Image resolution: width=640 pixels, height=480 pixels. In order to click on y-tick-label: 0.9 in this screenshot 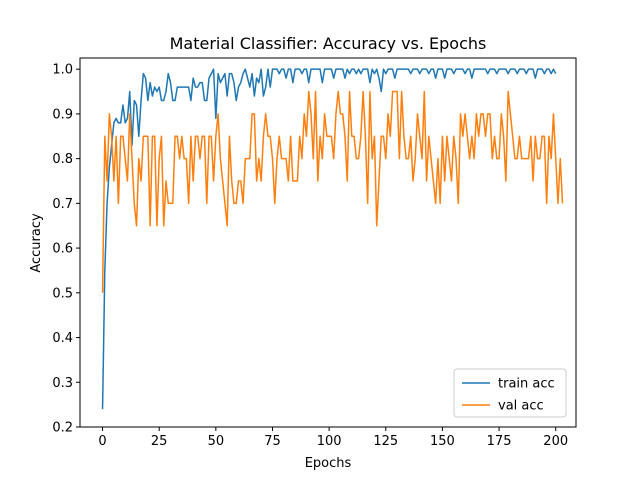, I will do `click(62, 114)`.